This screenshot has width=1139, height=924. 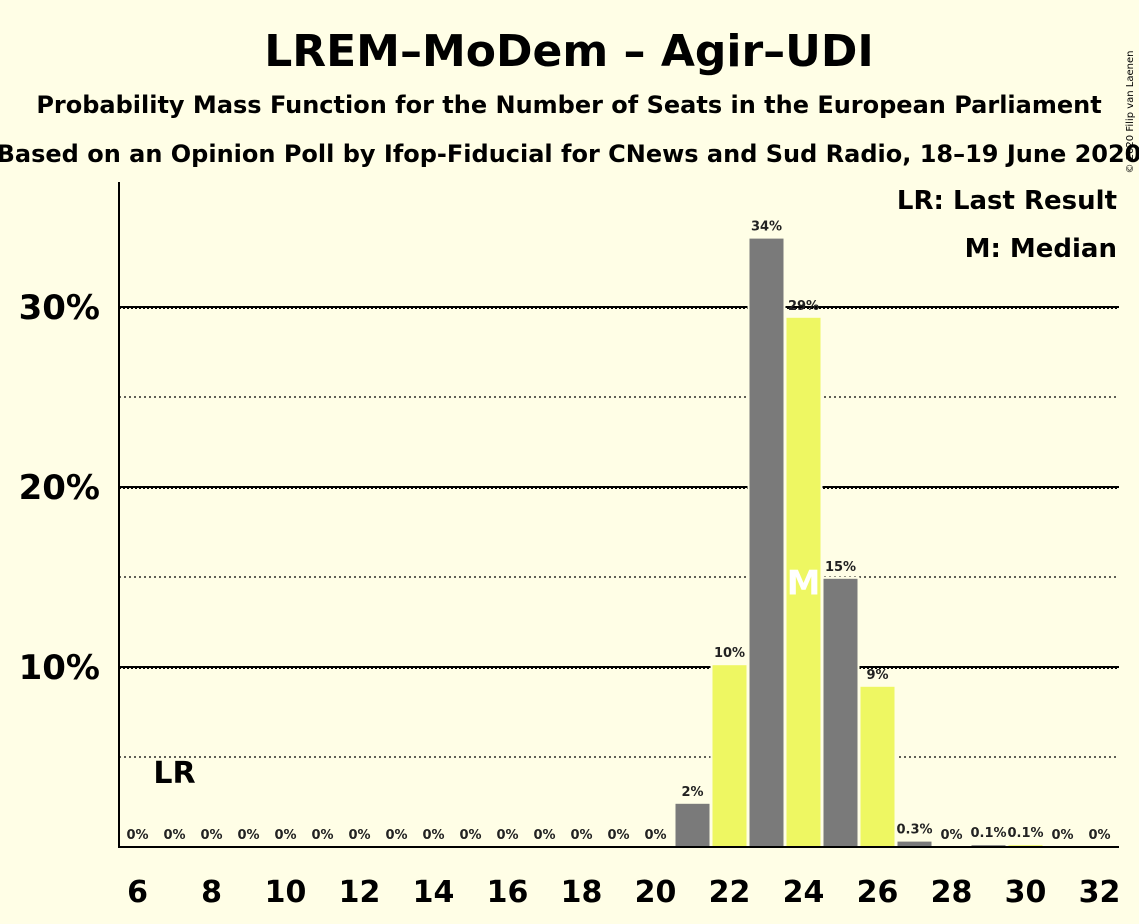 What do you see at coordinates (507, 835) in the screenshot?
I see `bar-label-seat-16: 0%` at bounding box center [507, 835].